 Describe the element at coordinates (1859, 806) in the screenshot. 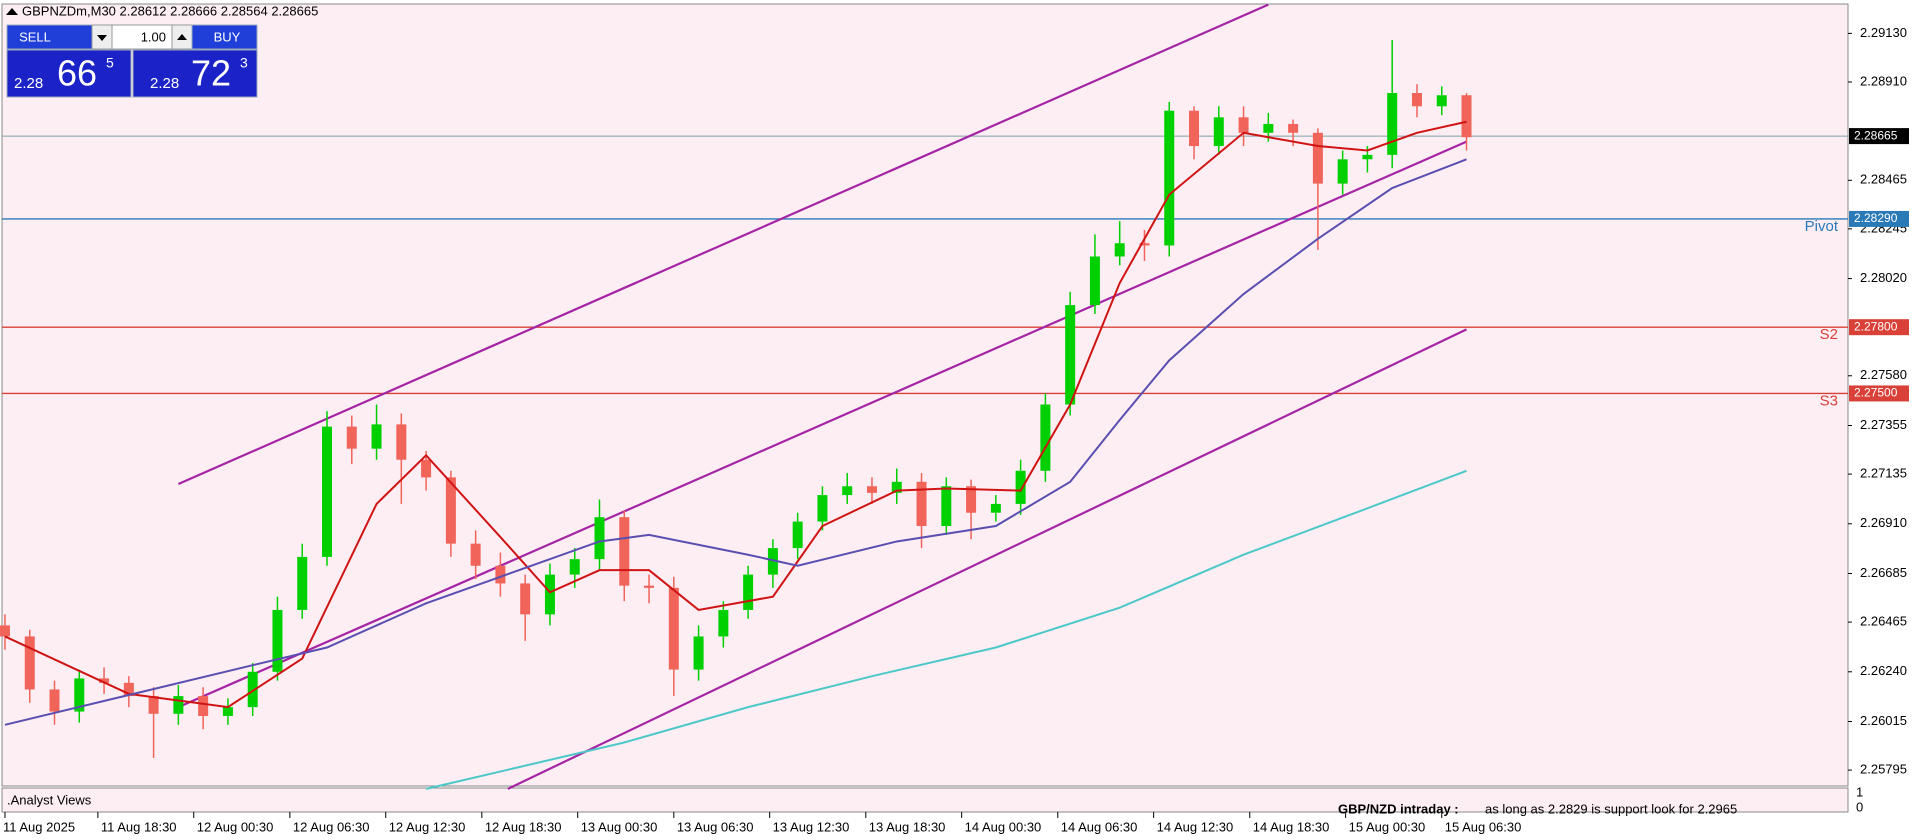

I see `indicator-scale-bottom: 0` at that location.